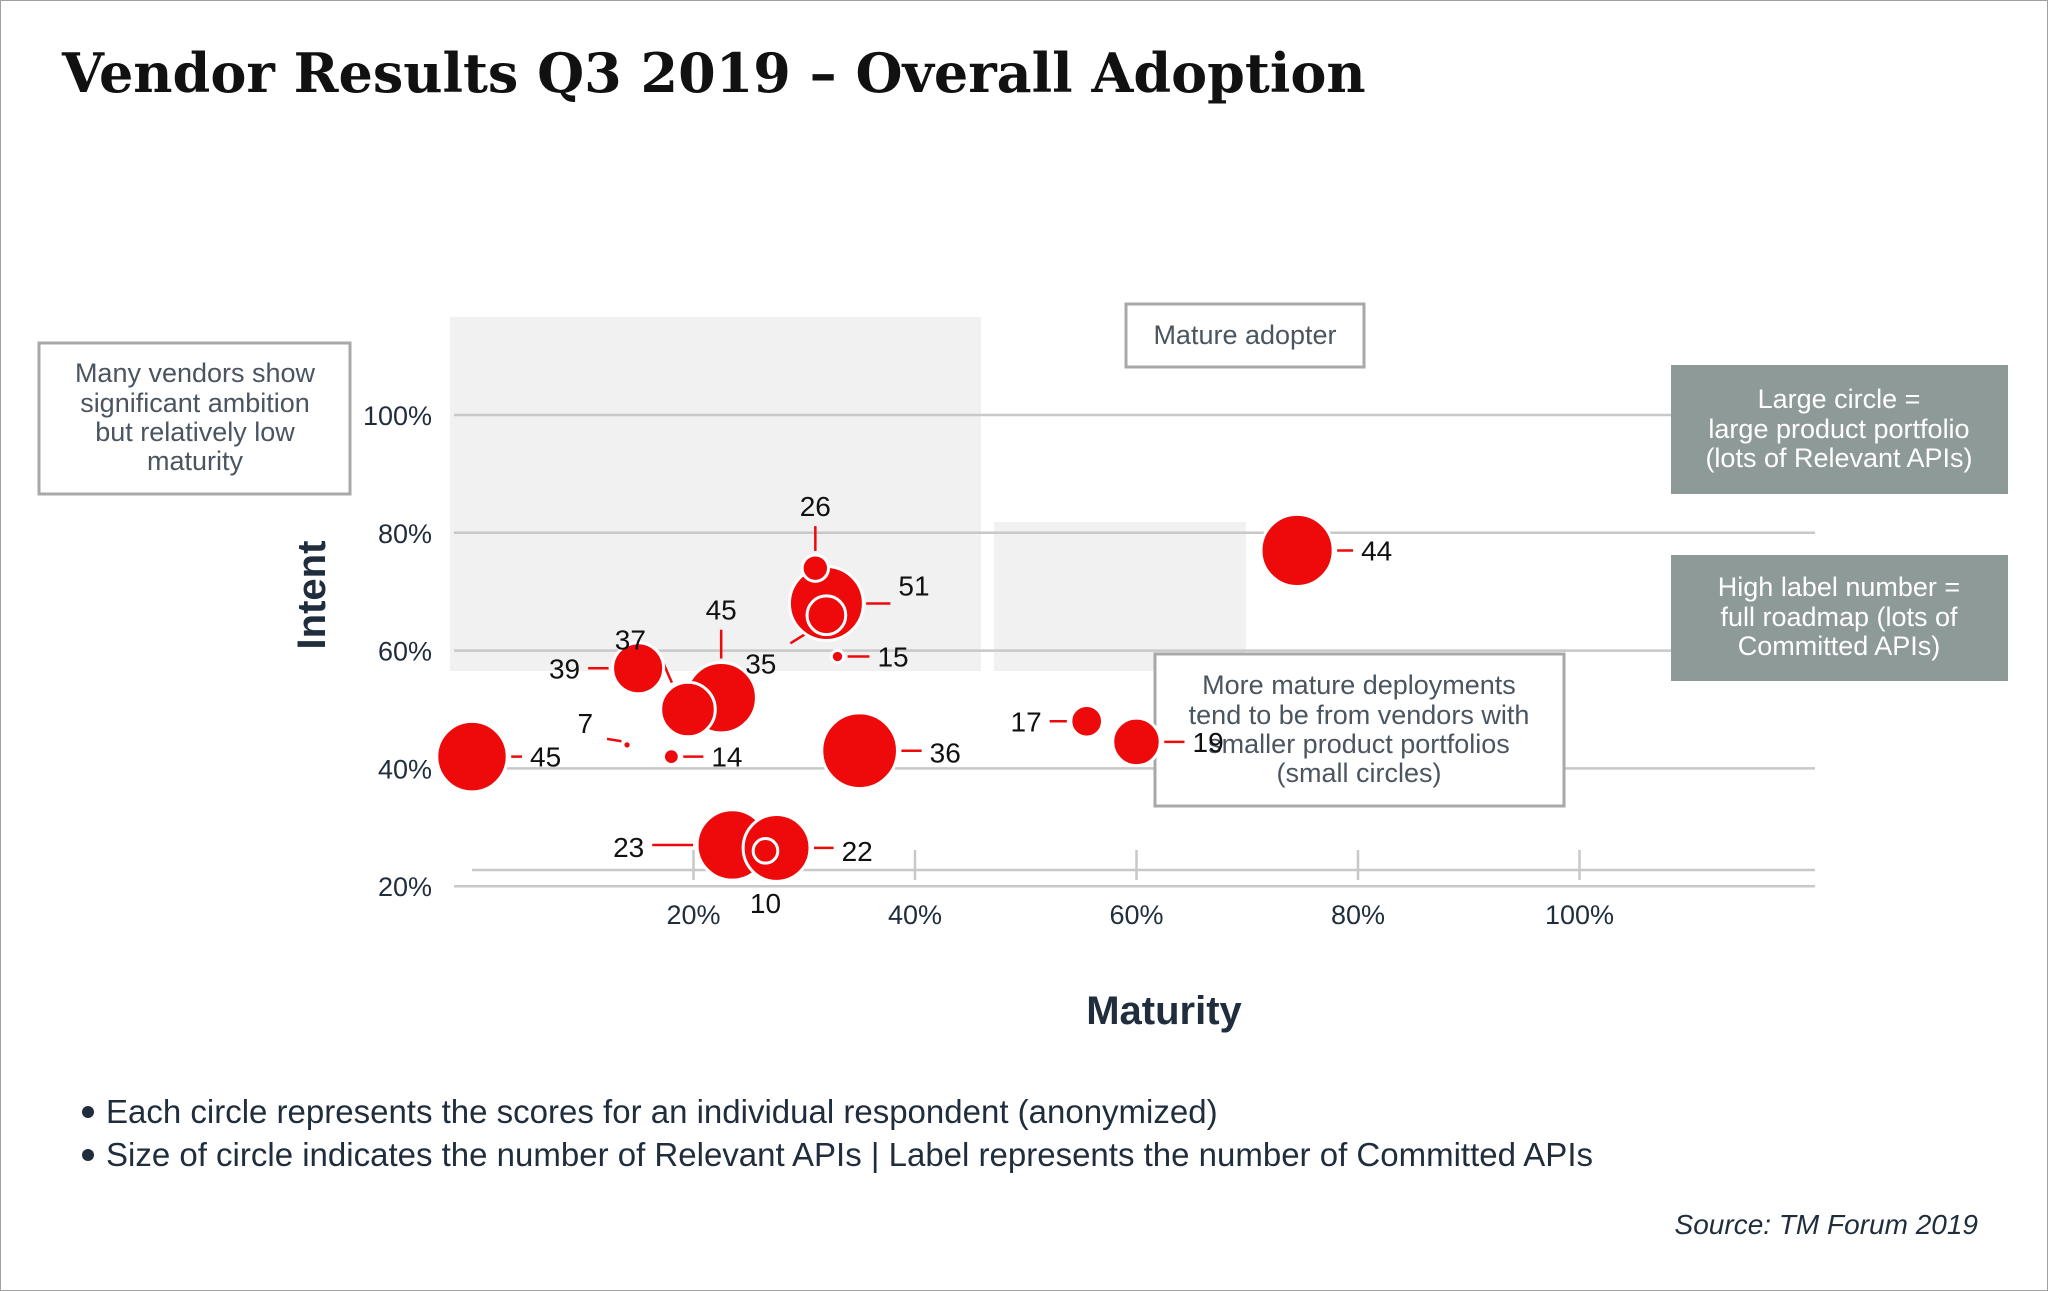  I want to click on left-note-box, so click(194, 418).